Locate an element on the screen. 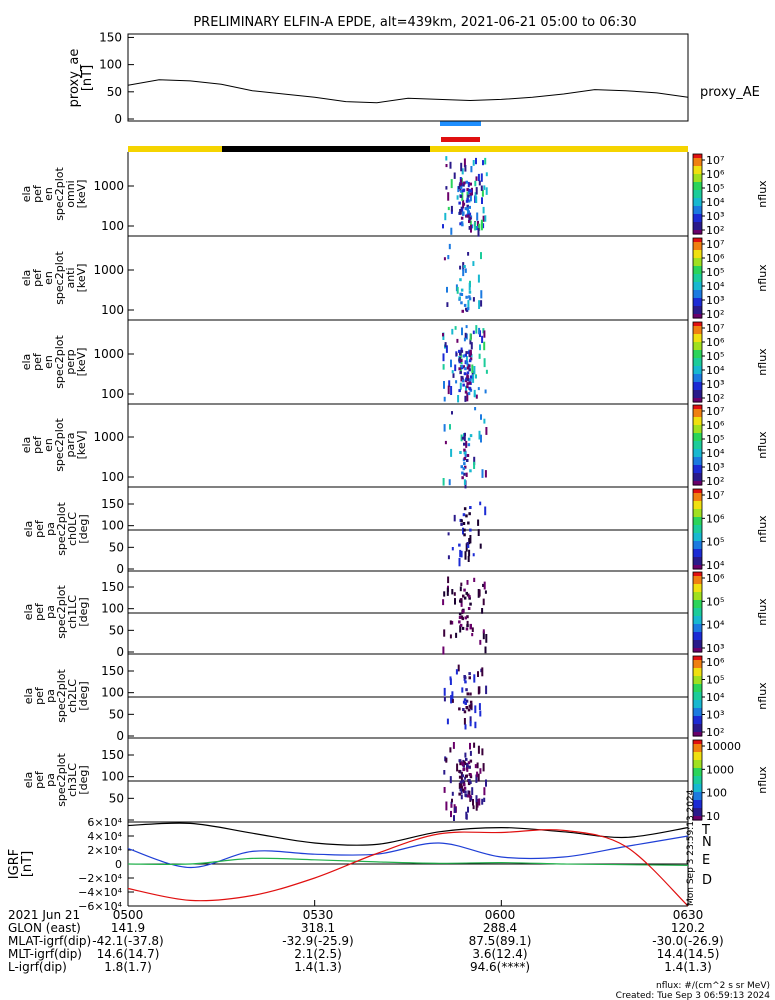 Image resolution: width=775 pixels, height=1000 pixels. igrf-ytick-label: −2×10⁴ is located at coordinates (100, 878).